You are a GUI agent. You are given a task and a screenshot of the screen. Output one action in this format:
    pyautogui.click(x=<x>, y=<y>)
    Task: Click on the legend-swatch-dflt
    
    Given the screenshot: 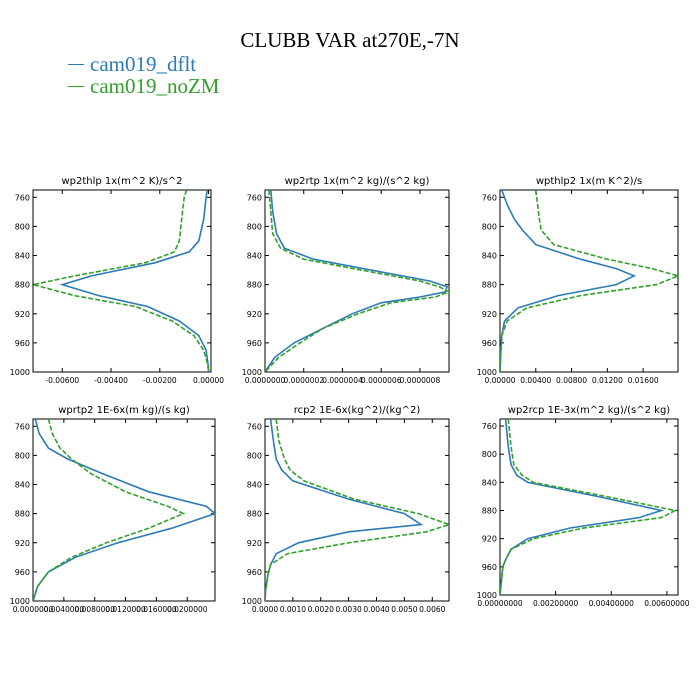 What is the action you would take?
    pyautogui.click(x=76, y=64)
    